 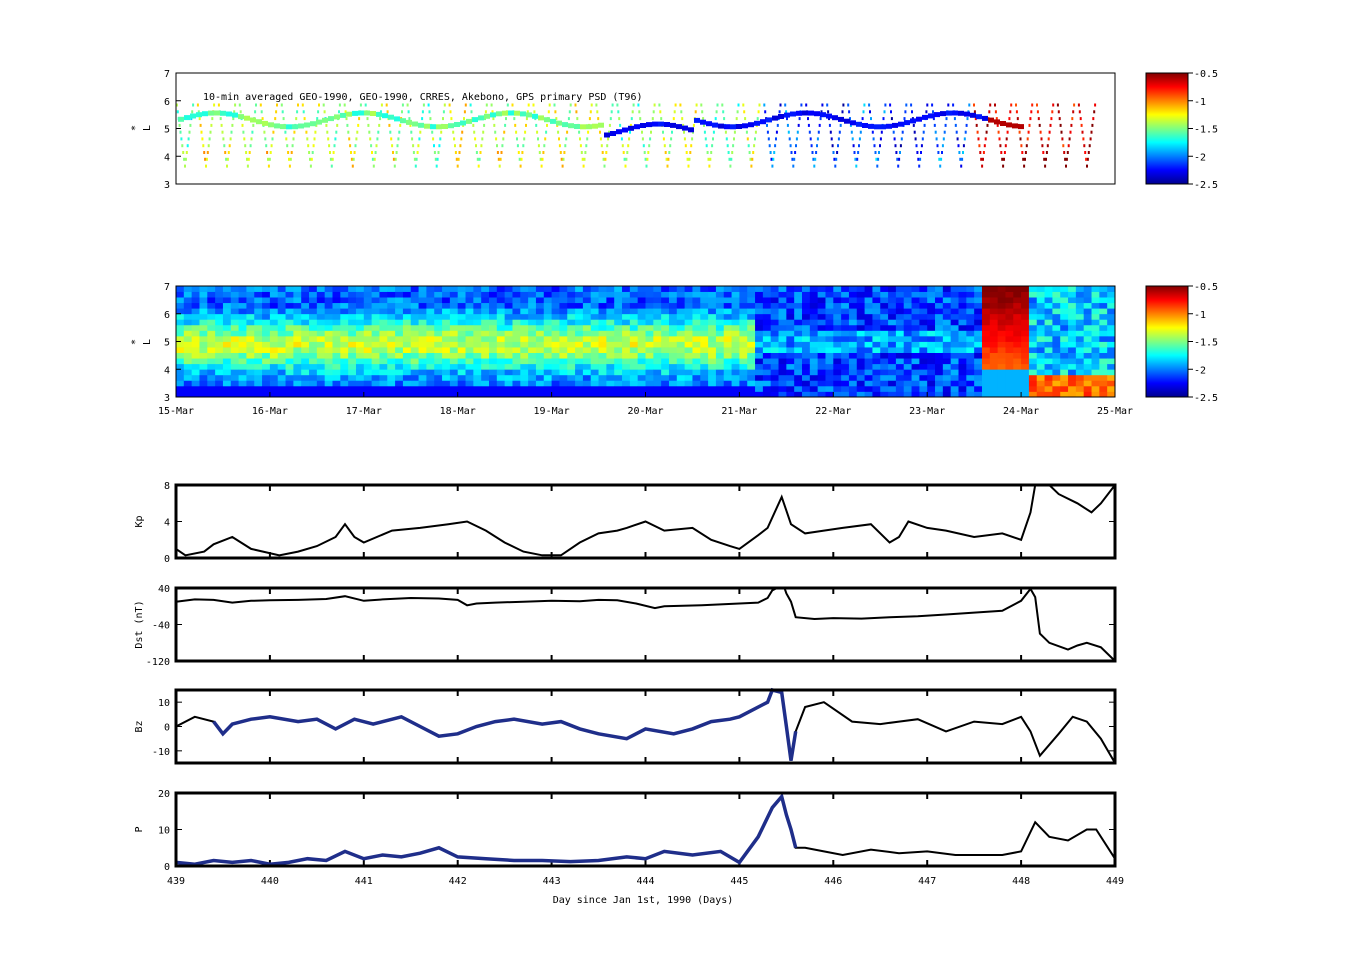 What do you see at coordinates (646, 342) in the screenshot?
I see `psd-full-heatmap` at bounding box center [646, 342].